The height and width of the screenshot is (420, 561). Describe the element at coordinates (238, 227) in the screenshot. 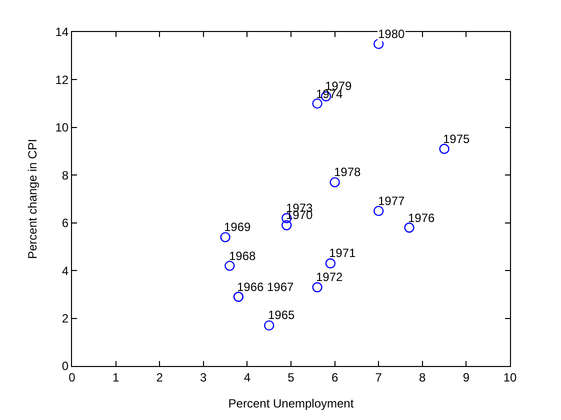

I see `annotation: 1969` at that location.